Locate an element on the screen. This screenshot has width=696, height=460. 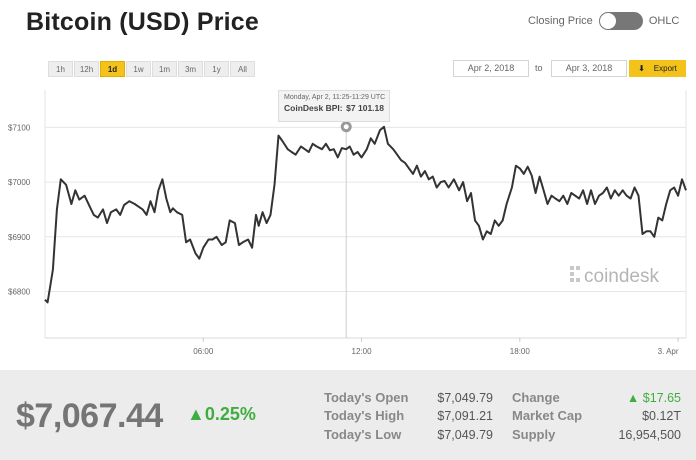
toggle-switch is located at coordinates (620, 21).